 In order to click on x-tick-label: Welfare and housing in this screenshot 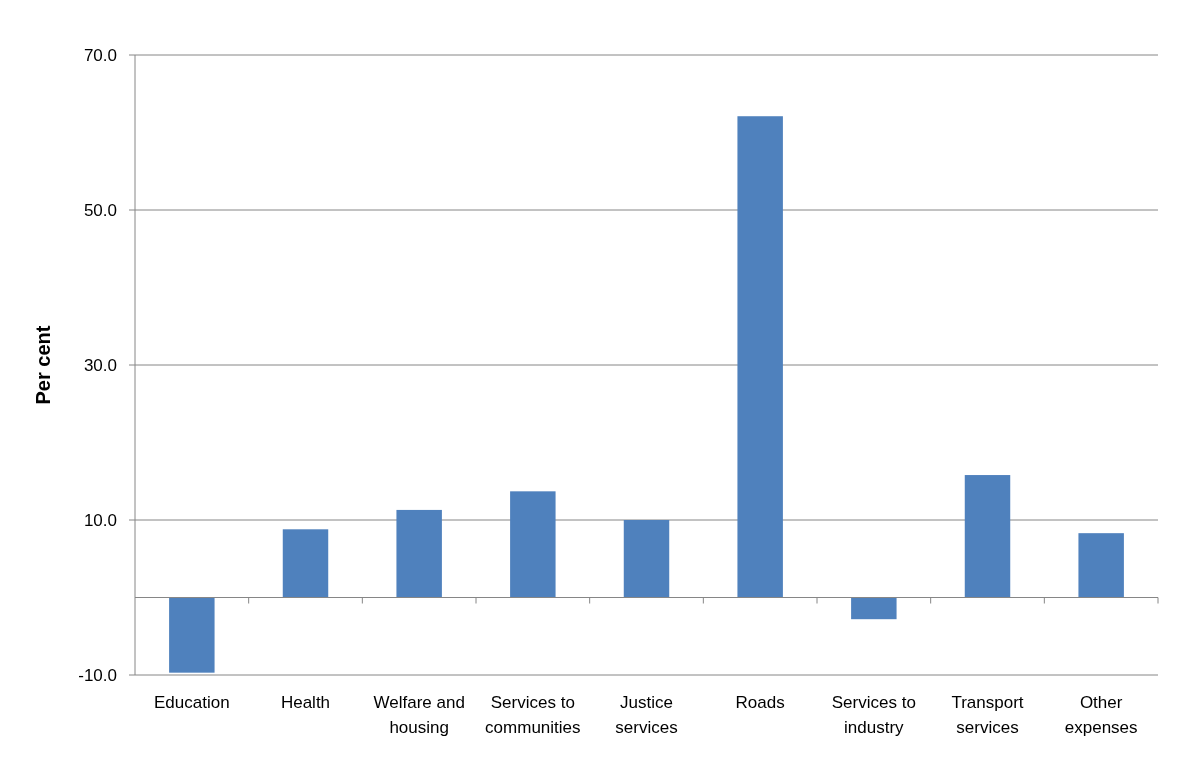, I will do `click(419, 715)`.